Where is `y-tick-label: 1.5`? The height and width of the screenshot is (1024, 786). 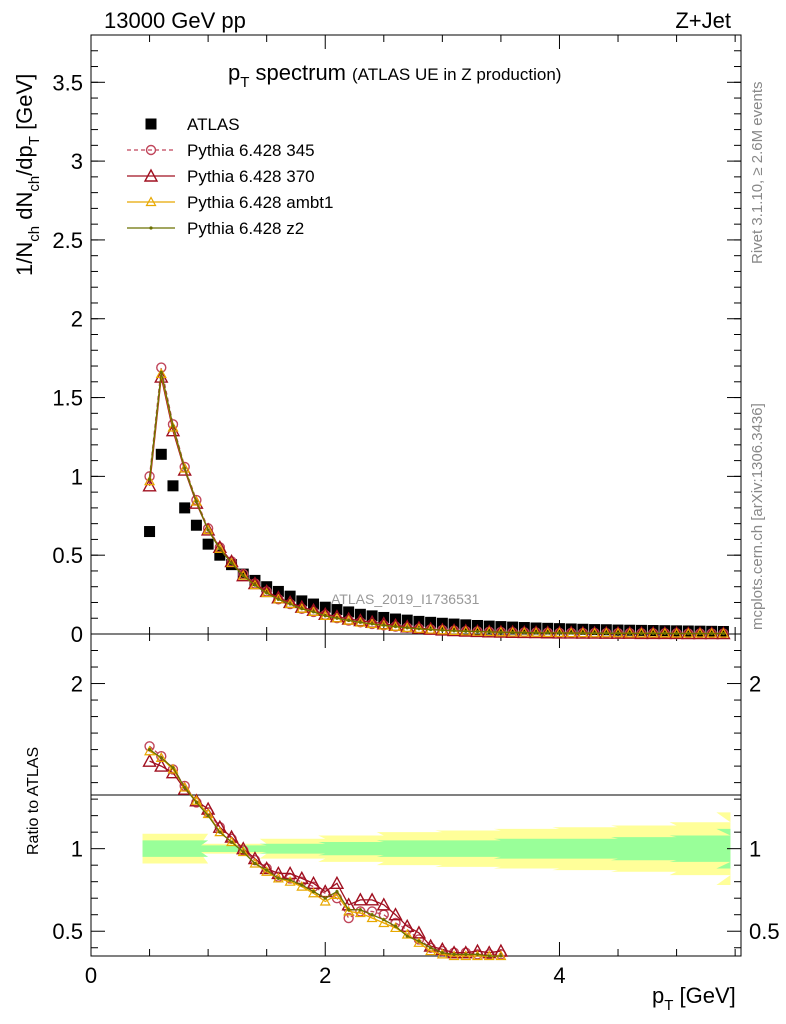 y-tick-label: 1.5 is located at coordinates (67, 398).